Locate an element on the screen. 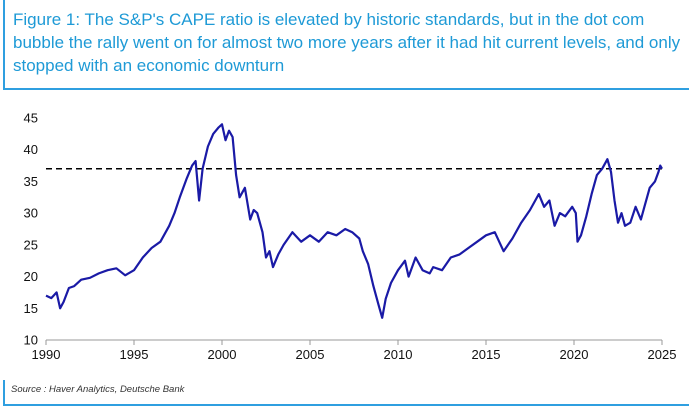 The height and width of the screenshot is (410, 692). y-tick-label: 10 is located at coordinates (31, 340).